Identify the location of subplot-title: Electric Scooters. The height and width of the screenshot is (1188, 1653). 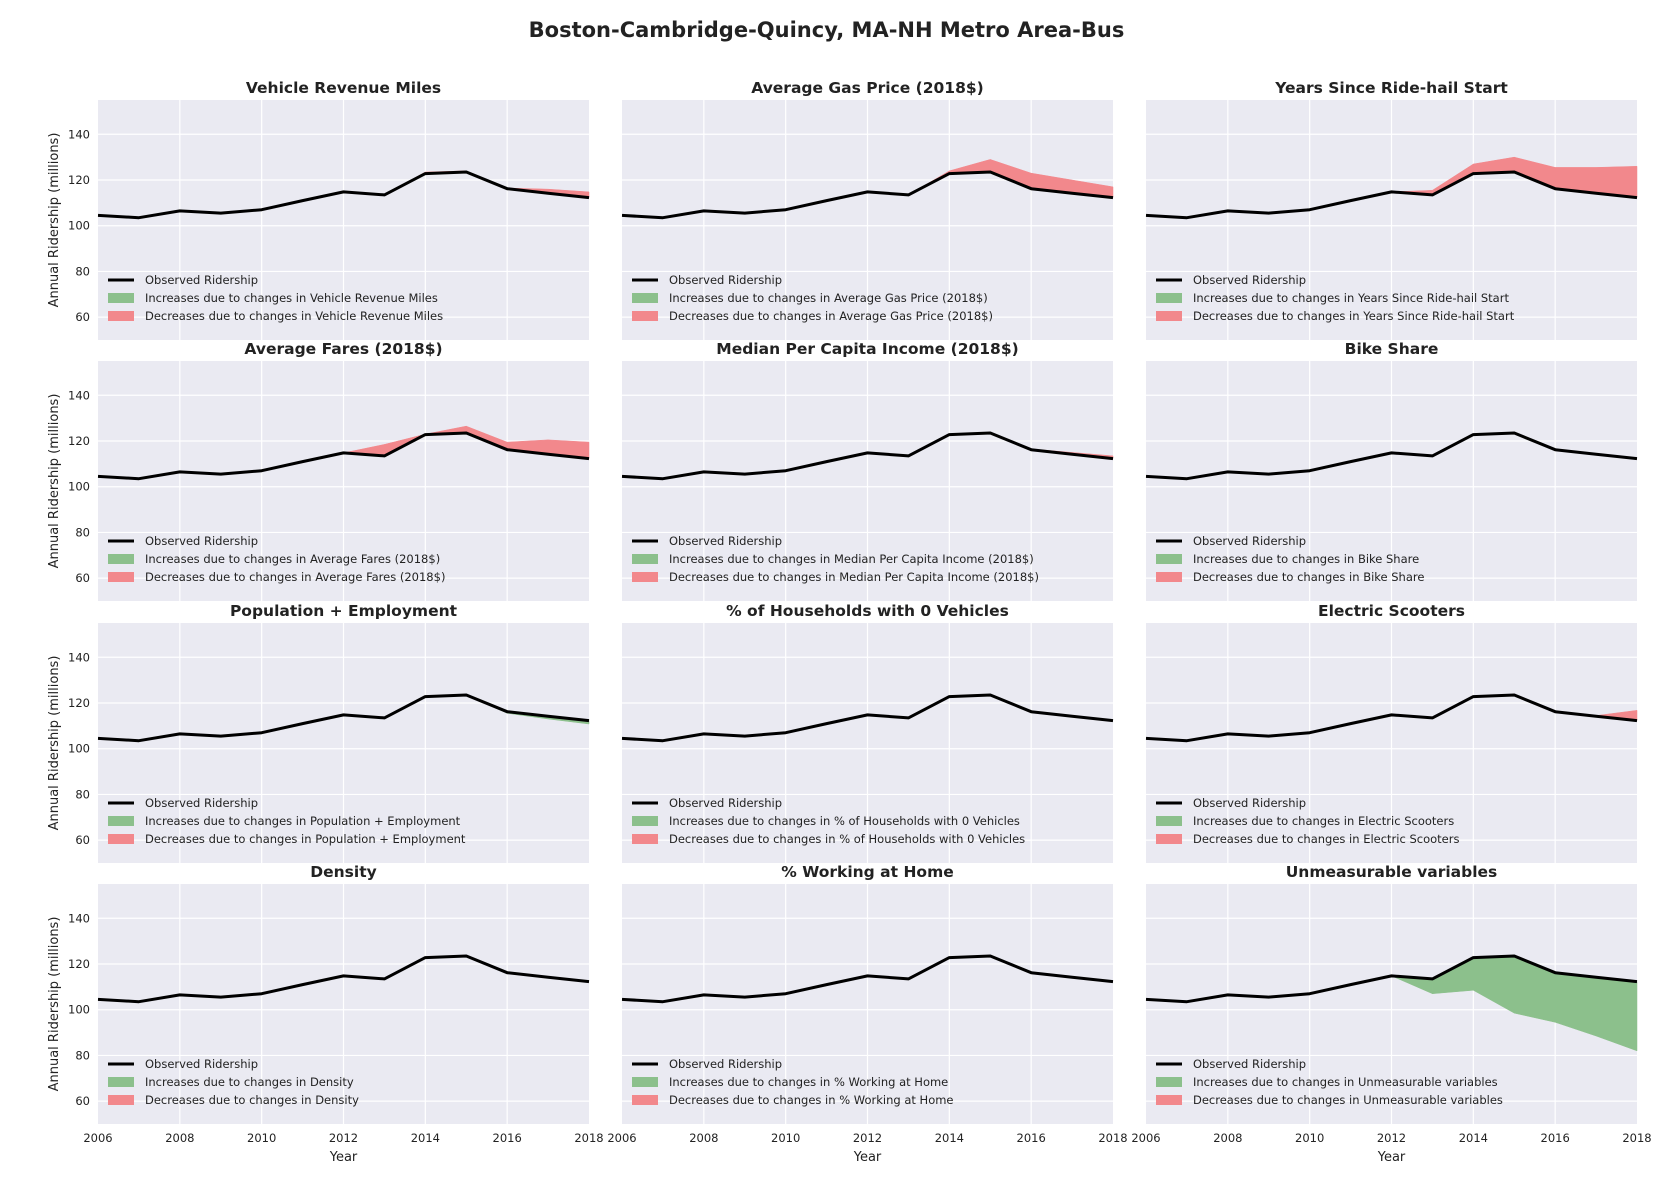
(1391, 611).